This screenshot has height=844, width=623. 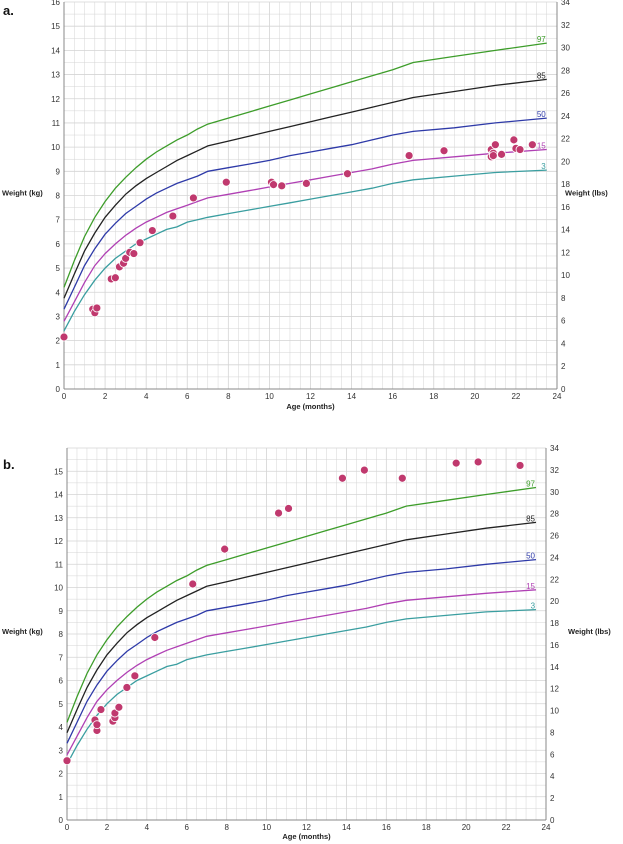 I want to click on y2-tick-label: 14, so click(x=565, y=230).